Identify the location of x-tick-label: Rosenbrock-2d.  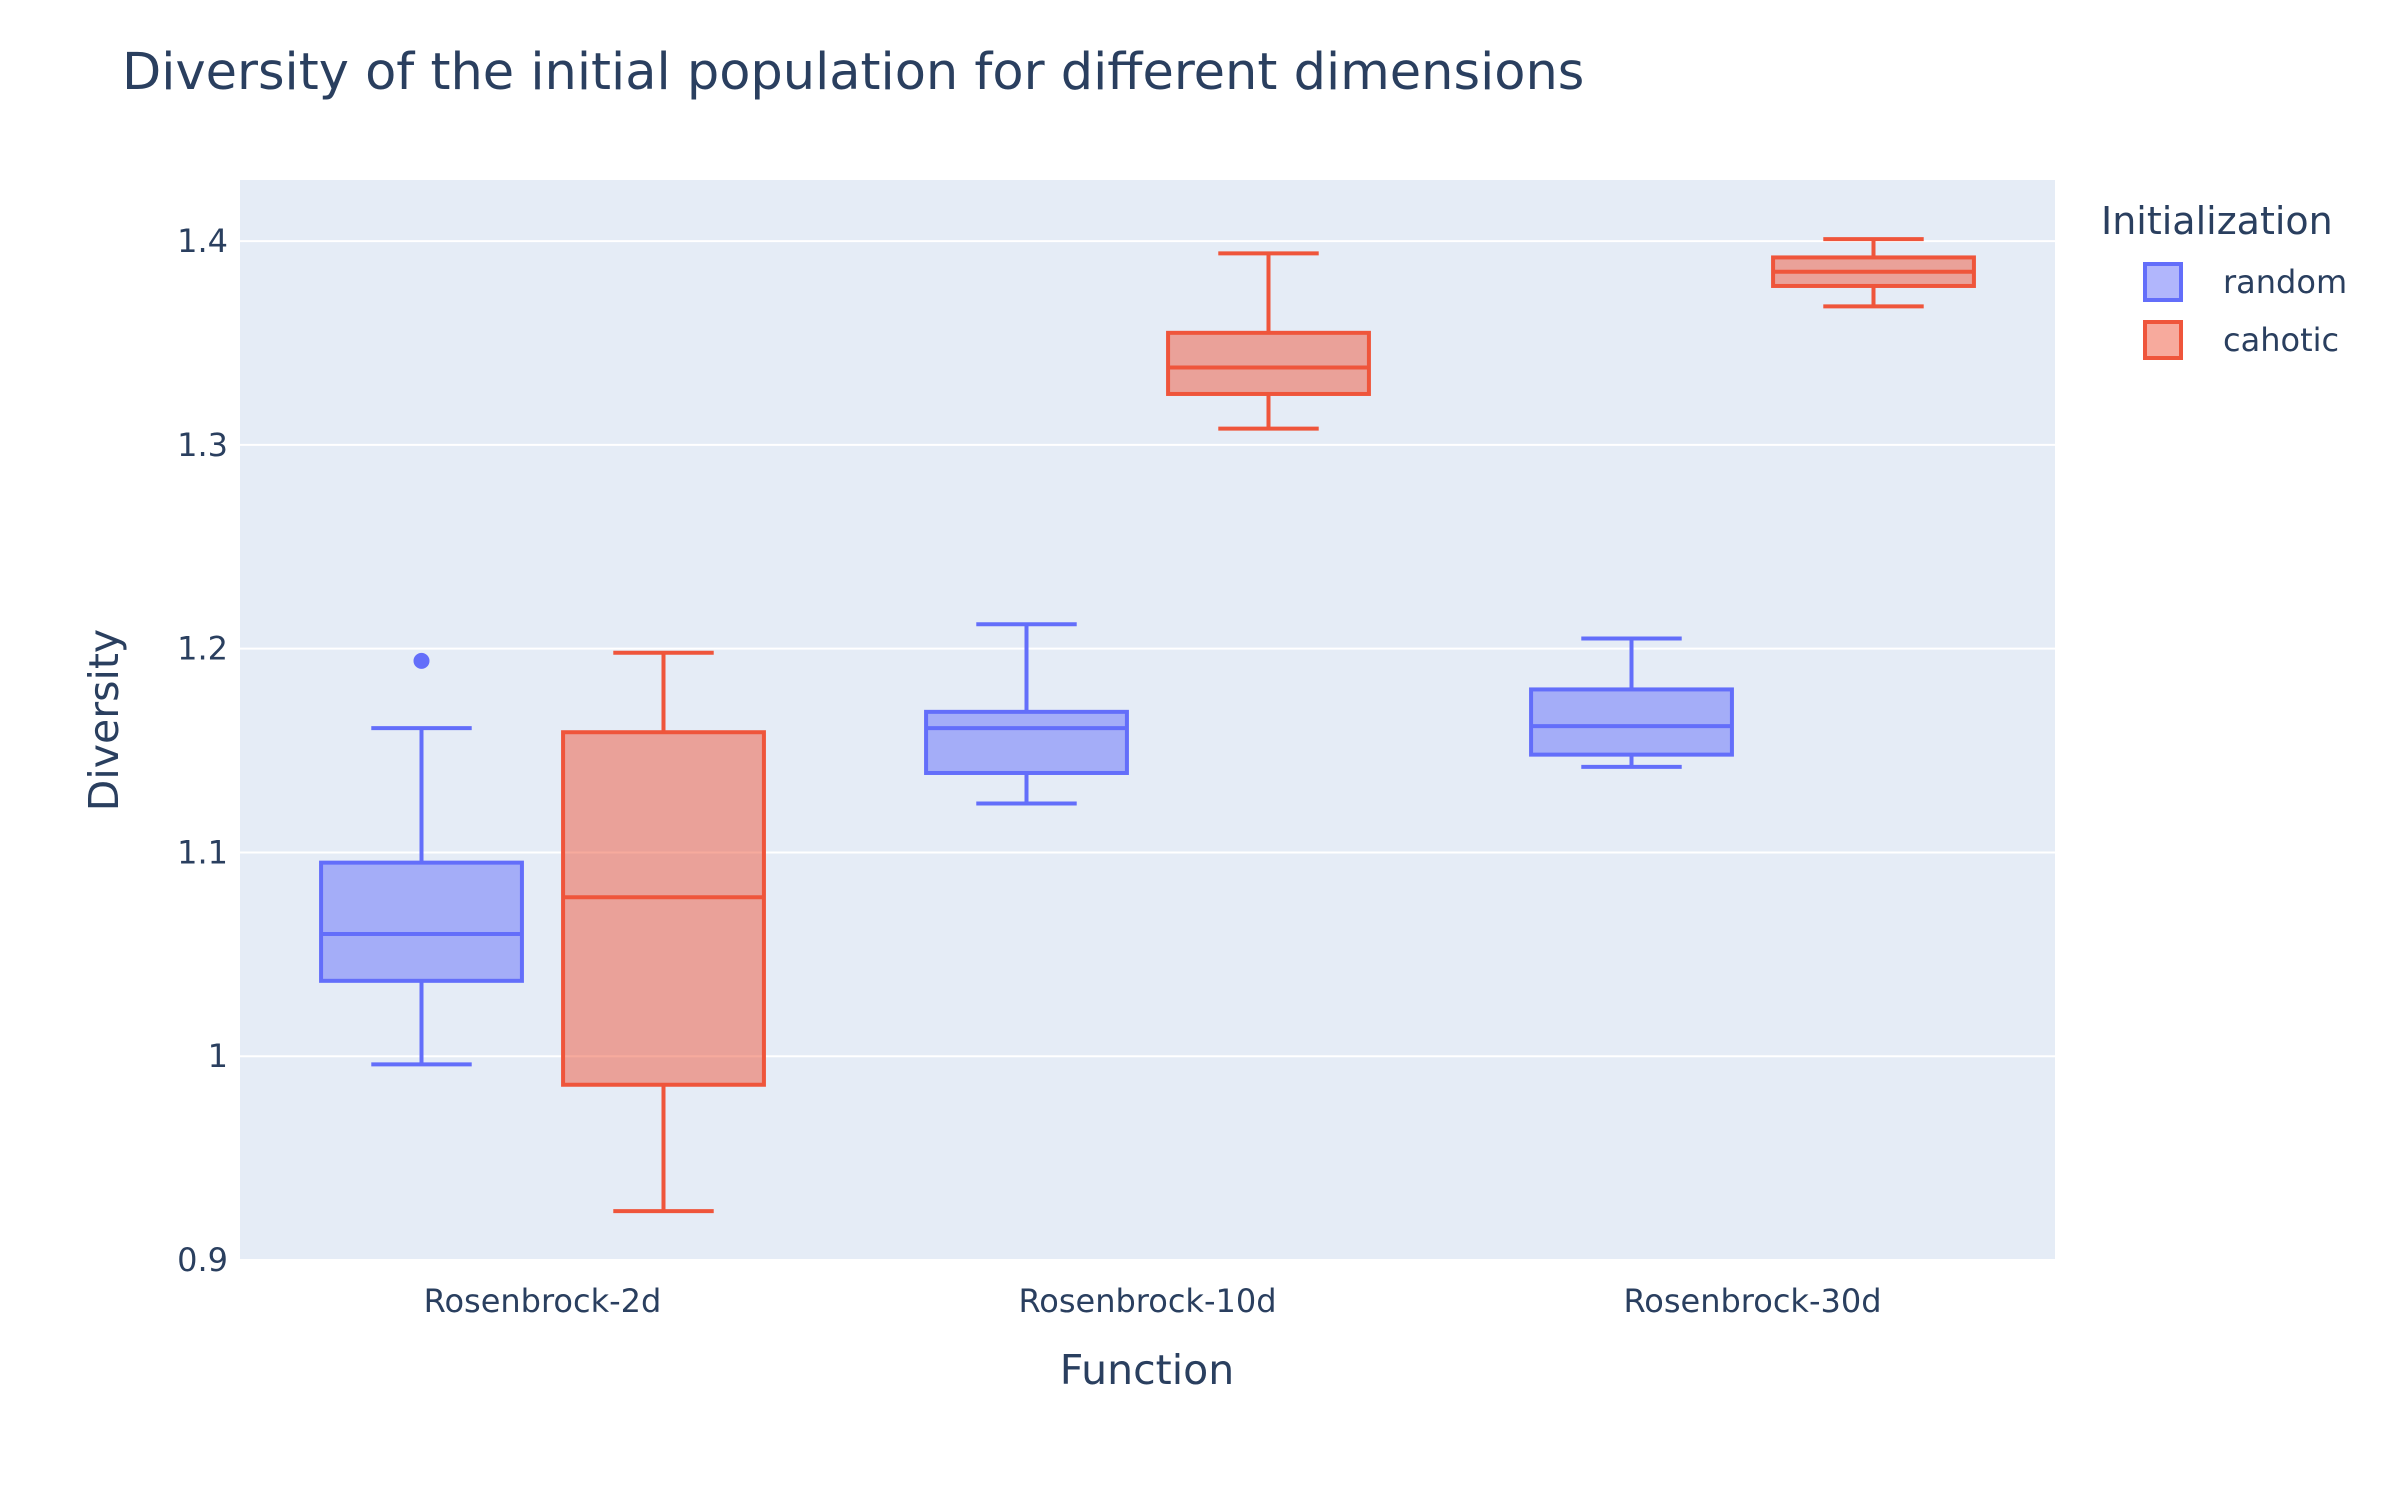
(543, 1301).